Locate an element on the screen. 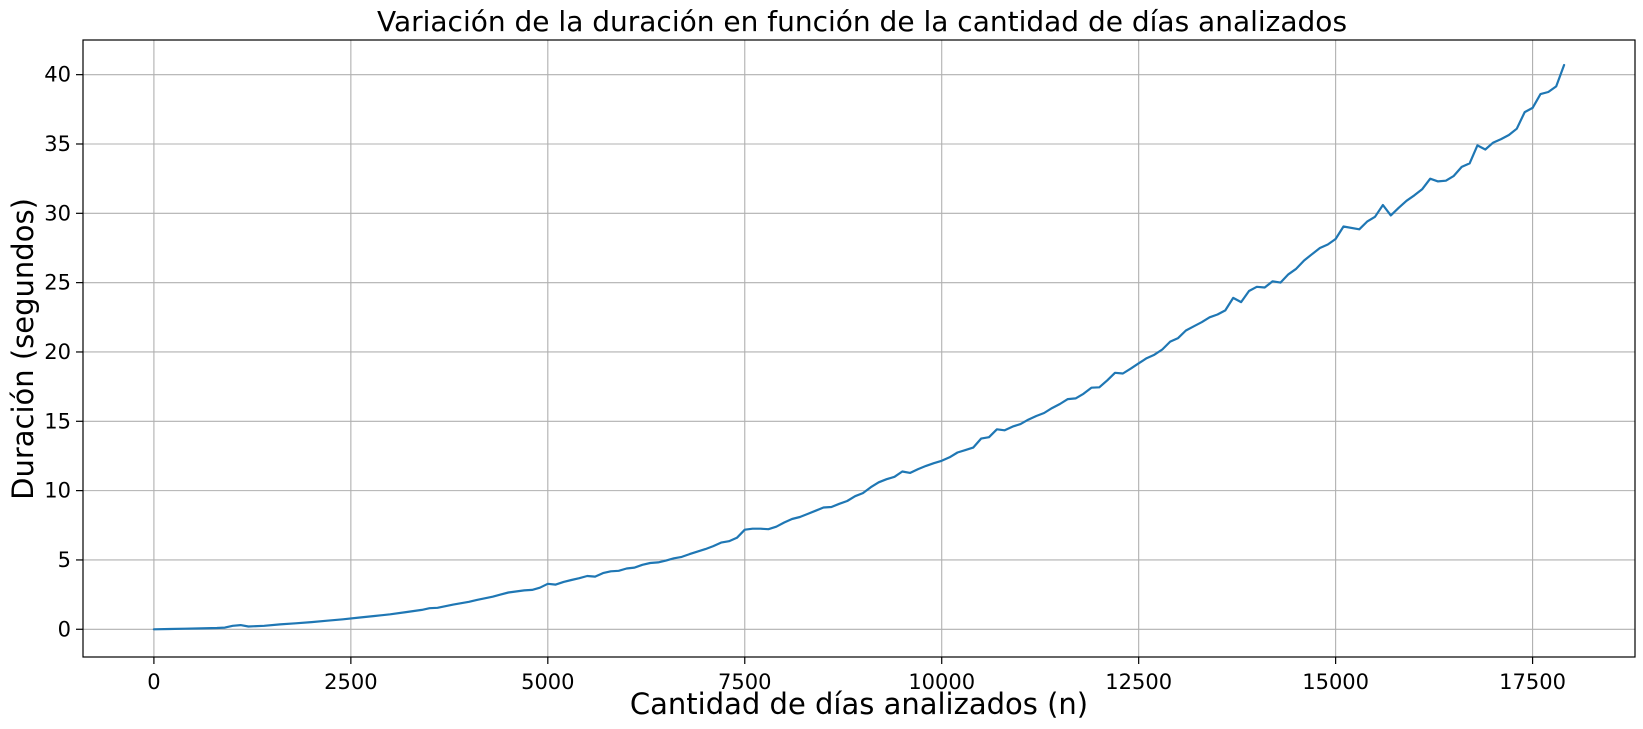 The height and width of the screenshot is (729, 1643). x-tick-label: 5000 is located at coordinates (547, 682).